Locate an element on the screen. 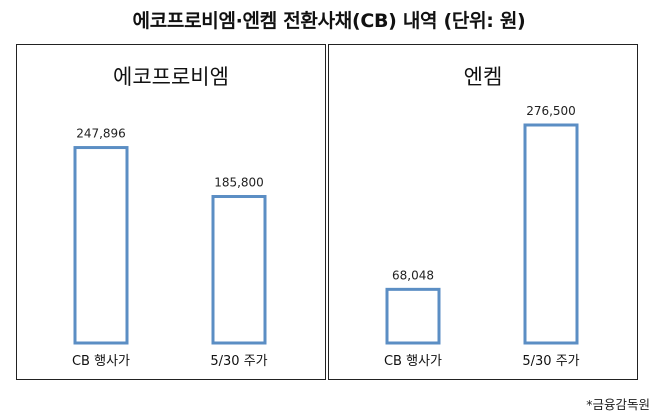 This screenshot has height=419, width=658. value-label: 185,800 is located at coordinates (239, 183).